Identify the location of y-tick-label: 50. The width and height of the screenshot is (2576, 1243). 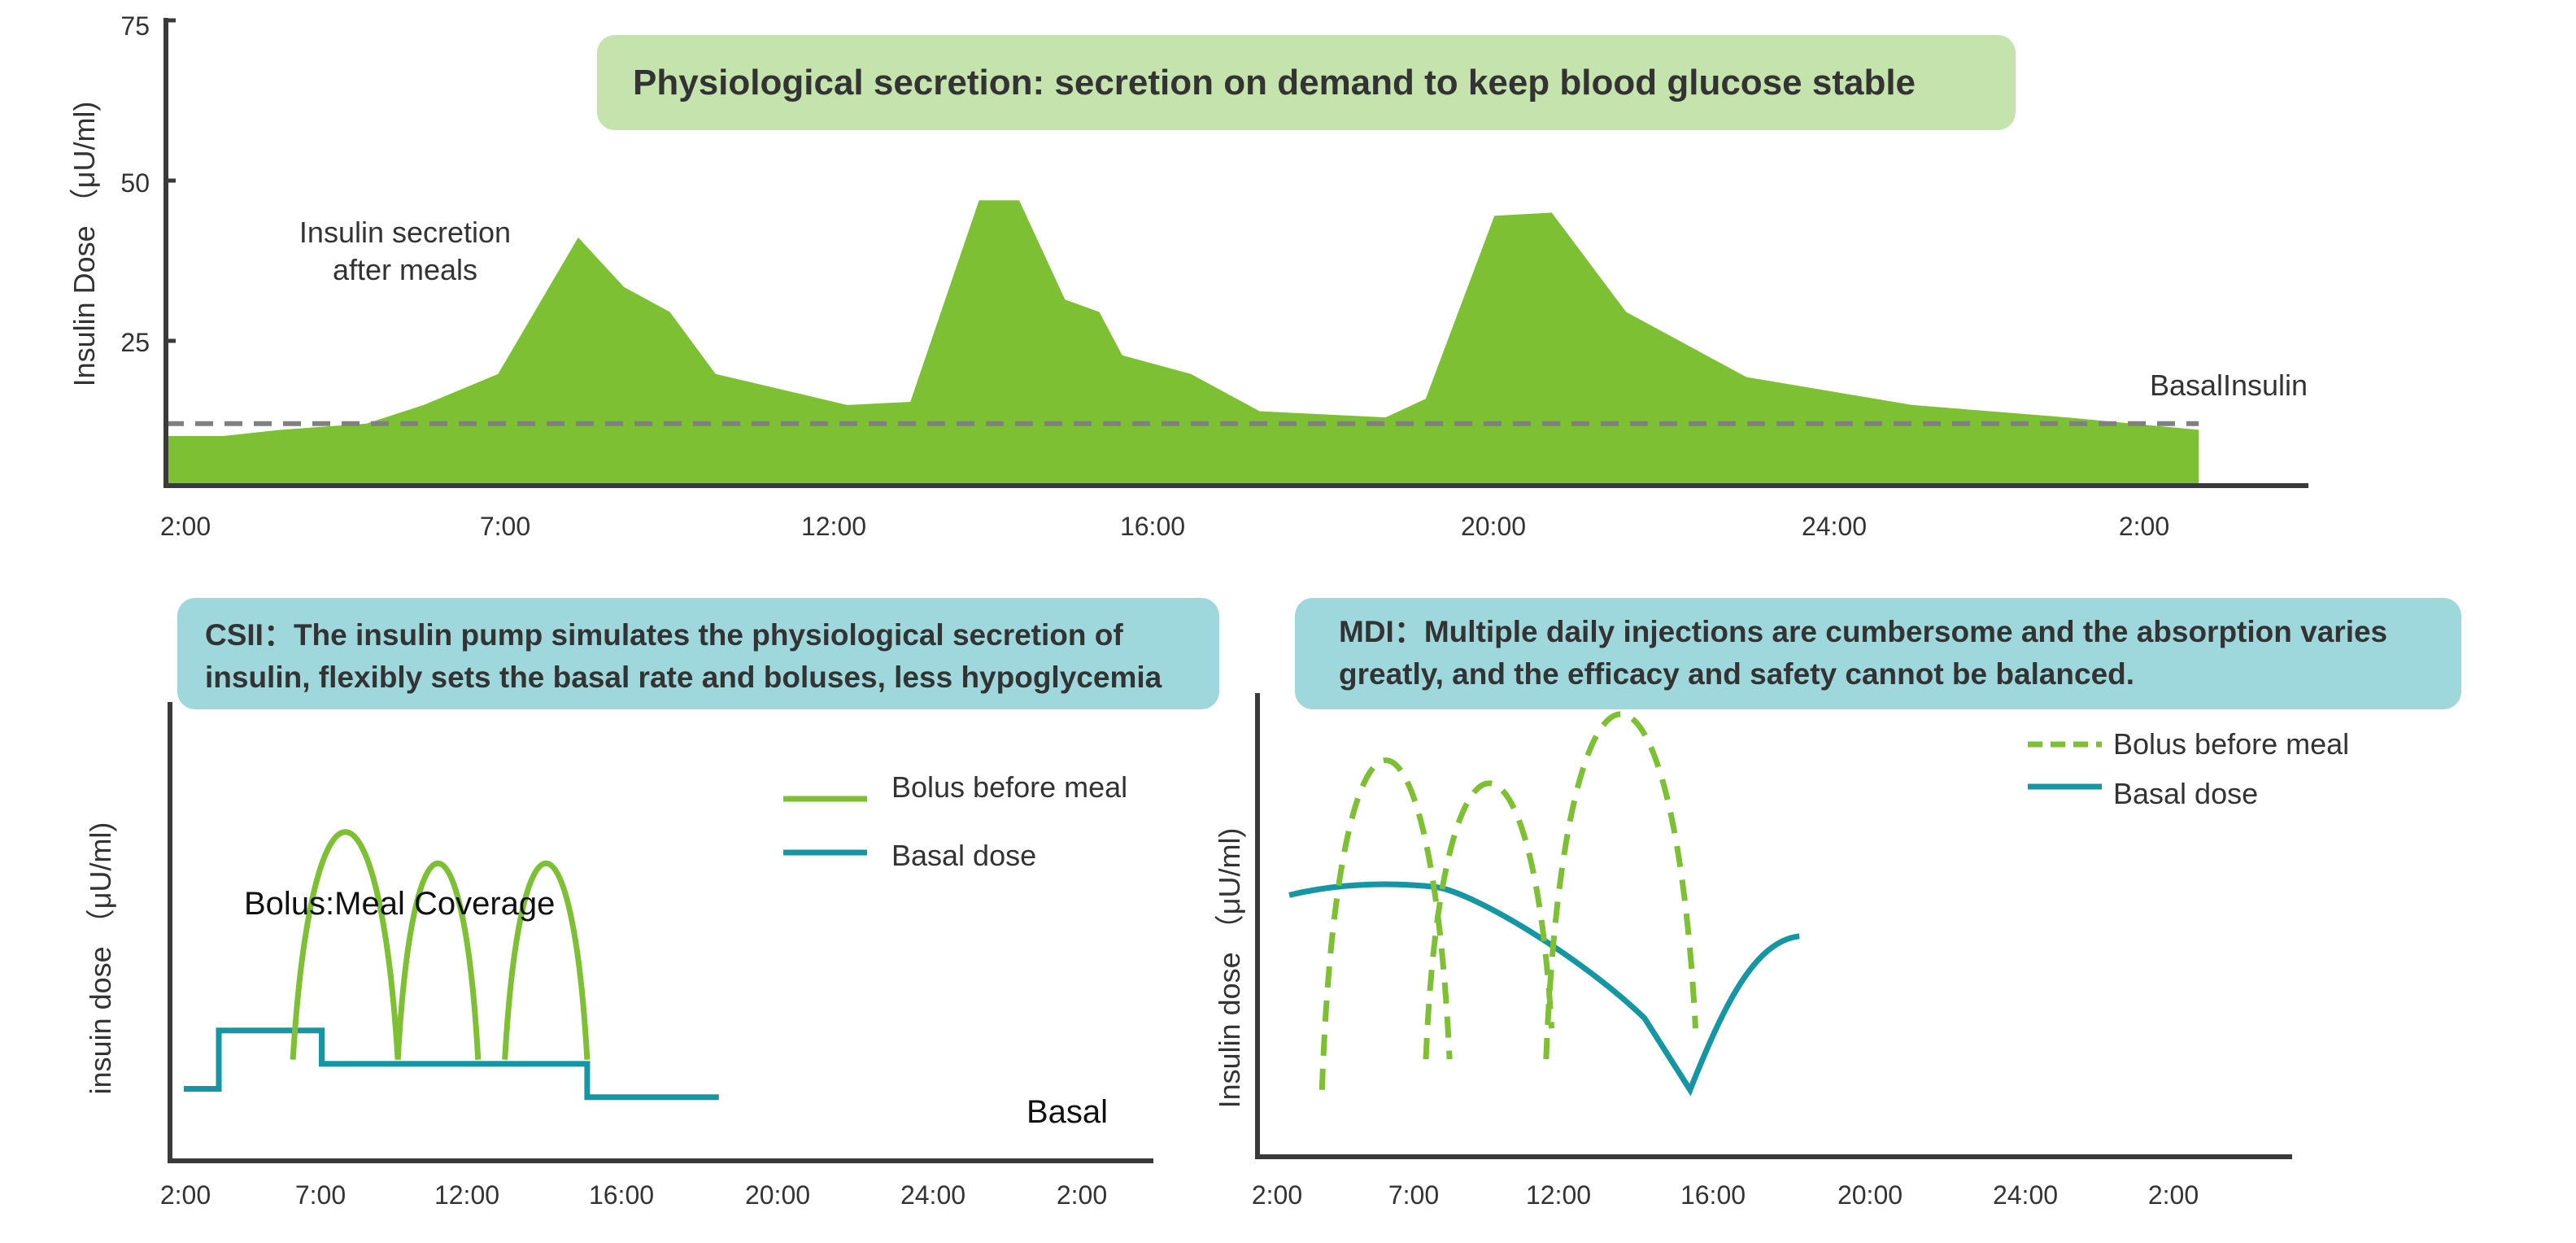
(135, 183).